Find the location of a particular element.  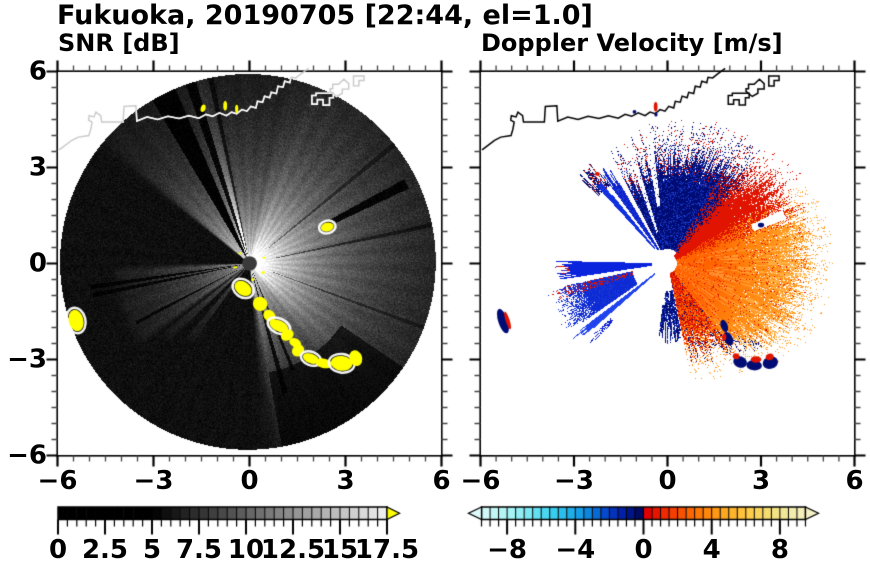

snr-colorbar-label: 15 is located at coordinates (340, 550).